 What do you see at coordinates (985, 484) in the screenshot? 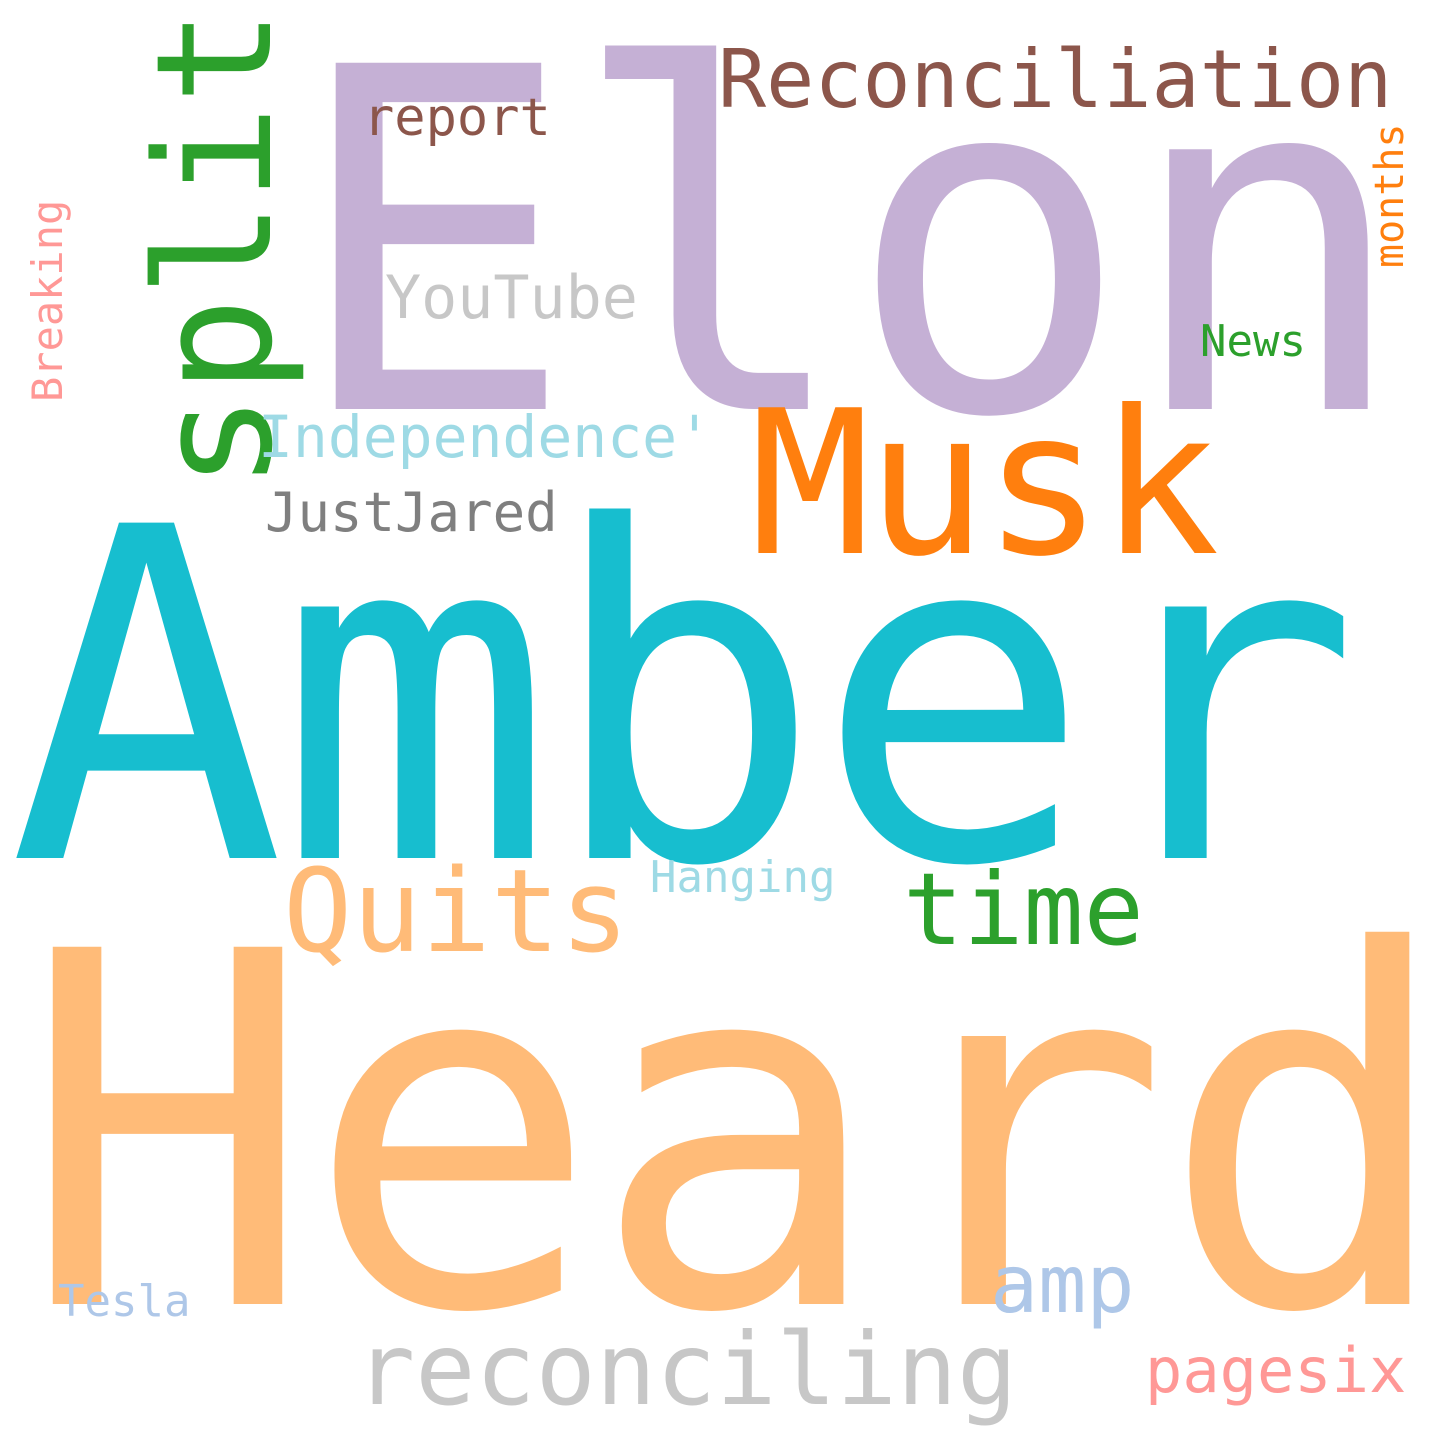
I see `word-musk: Musk` at bounding box center [985, 484].